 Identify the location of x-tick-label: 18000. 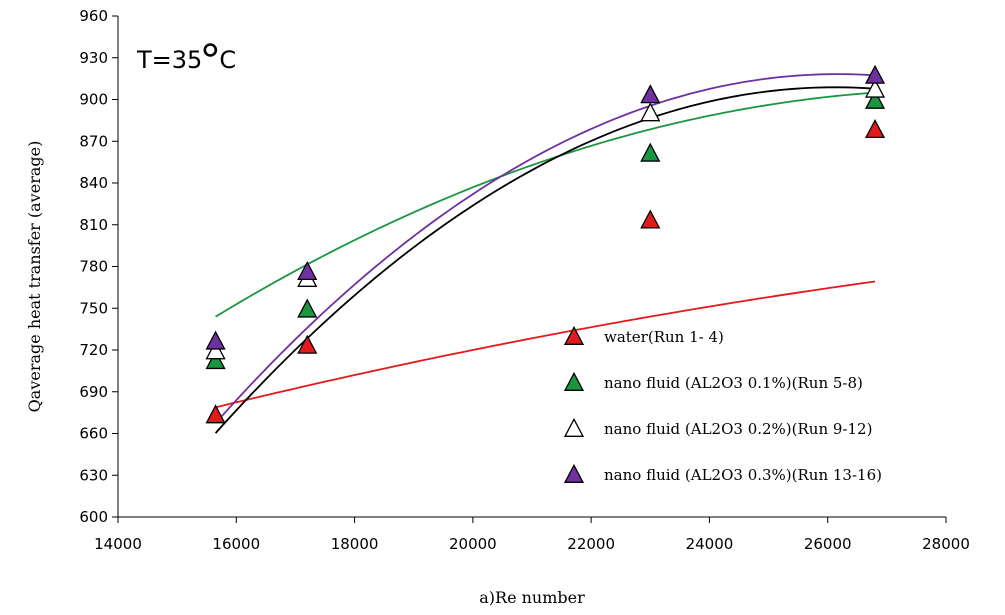
(355, 544).